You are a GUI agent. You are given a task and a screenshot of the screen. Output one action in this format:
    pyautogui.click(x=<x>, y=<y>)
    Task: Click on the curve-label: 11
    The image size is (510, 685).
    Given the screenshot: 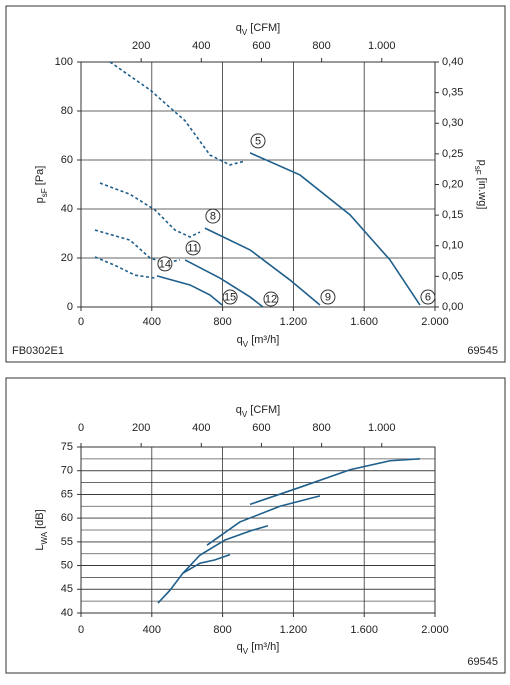 What is the action you would take?
    pyautogui.click(x=192, y=248)
    